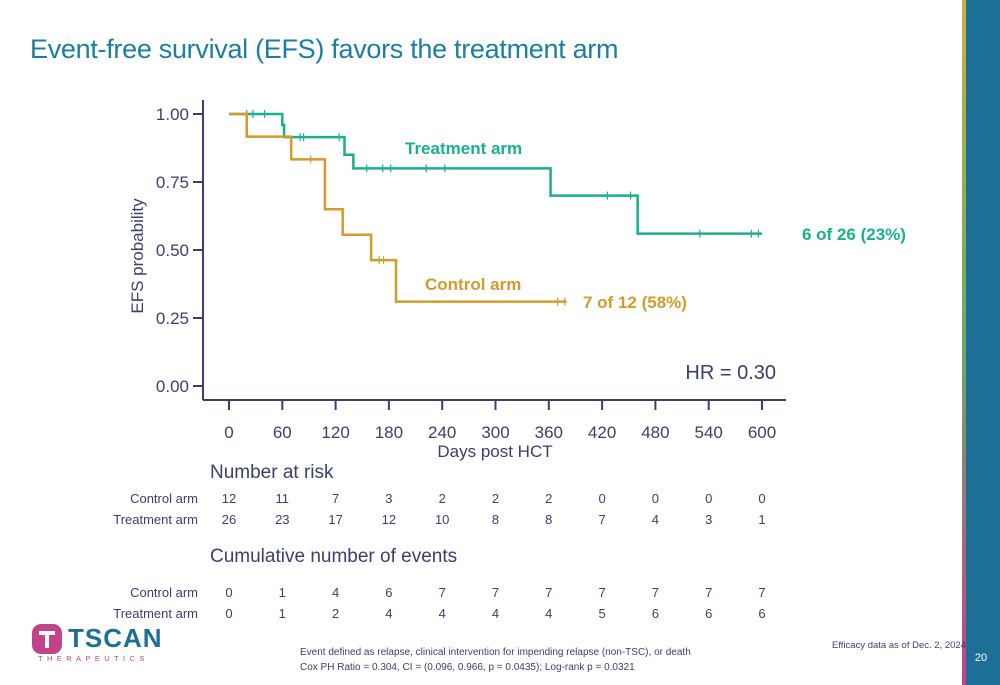 This screenshot has width=1000, height=685. What do you see at coordinates (137, 256) in the screenshot?
I see `y-axis-label: EFS probability` at bounding box center [137, 256].